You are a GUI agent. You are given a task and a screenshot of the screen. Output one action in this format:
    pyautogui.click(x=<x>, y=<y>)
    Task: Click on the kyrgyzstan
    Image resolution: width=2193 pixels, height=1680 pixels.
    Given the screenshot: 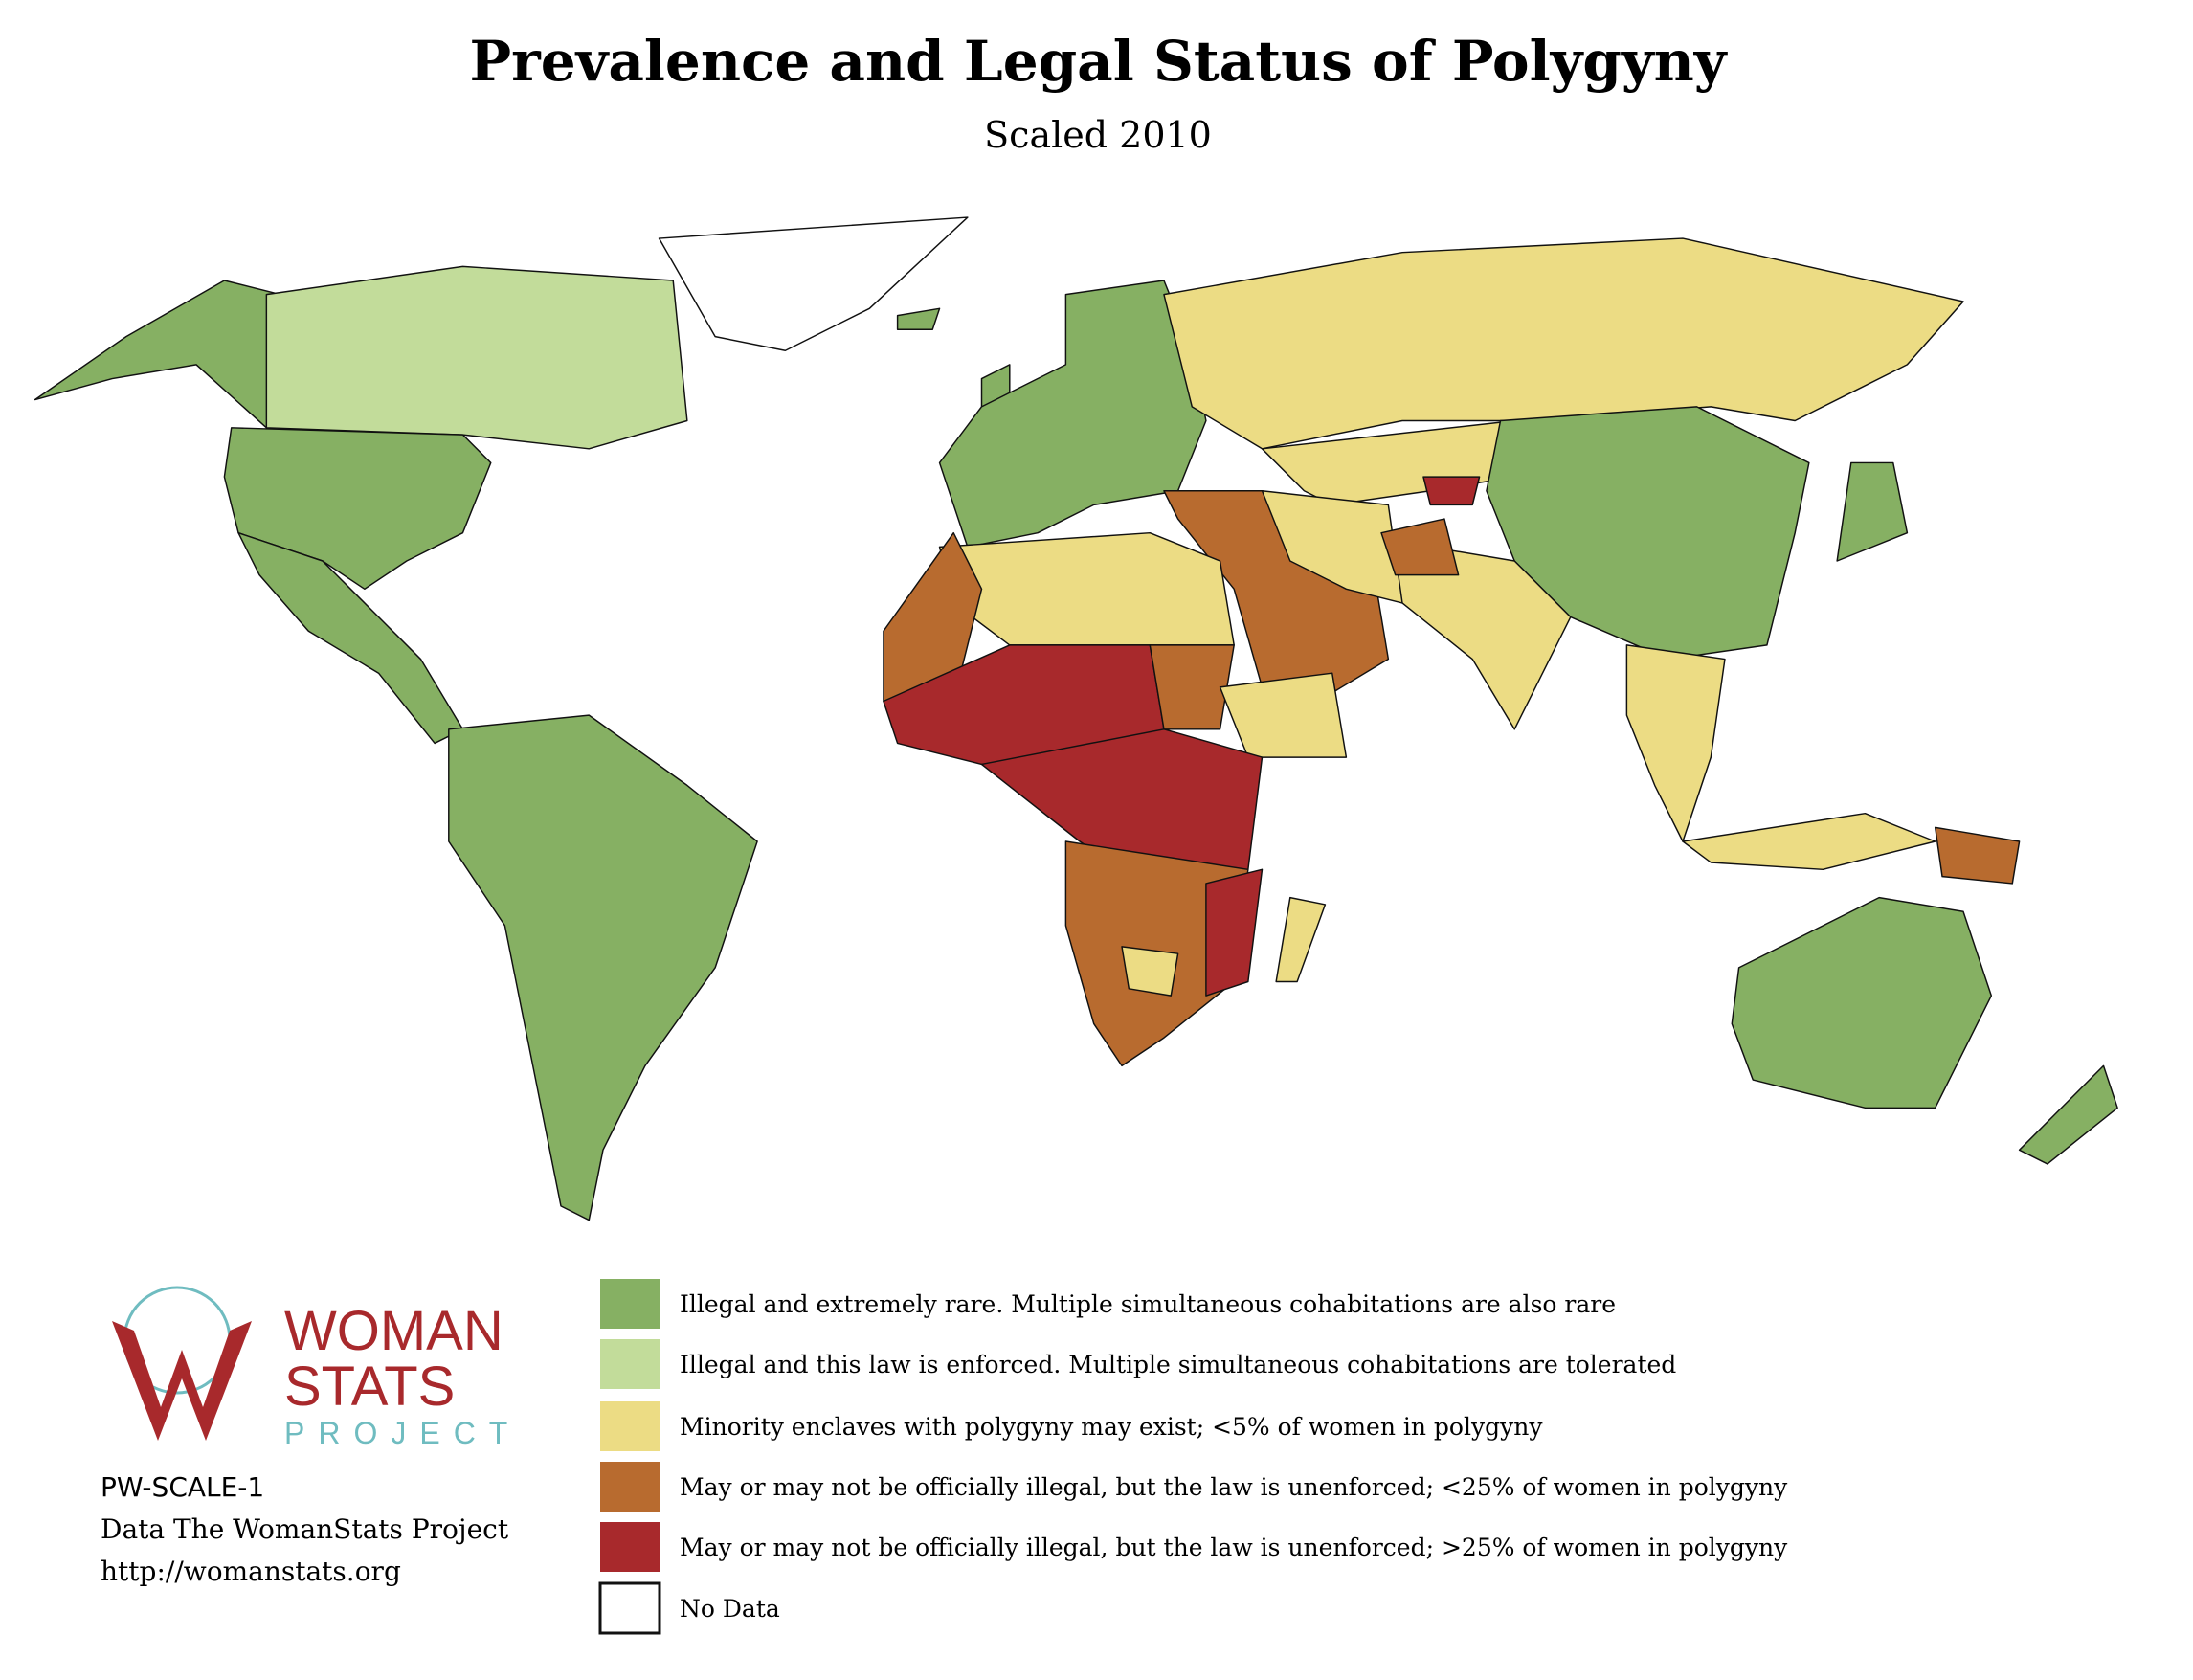 What is the action you would take?
    pyautogui.click(x=1451, y=491)
    